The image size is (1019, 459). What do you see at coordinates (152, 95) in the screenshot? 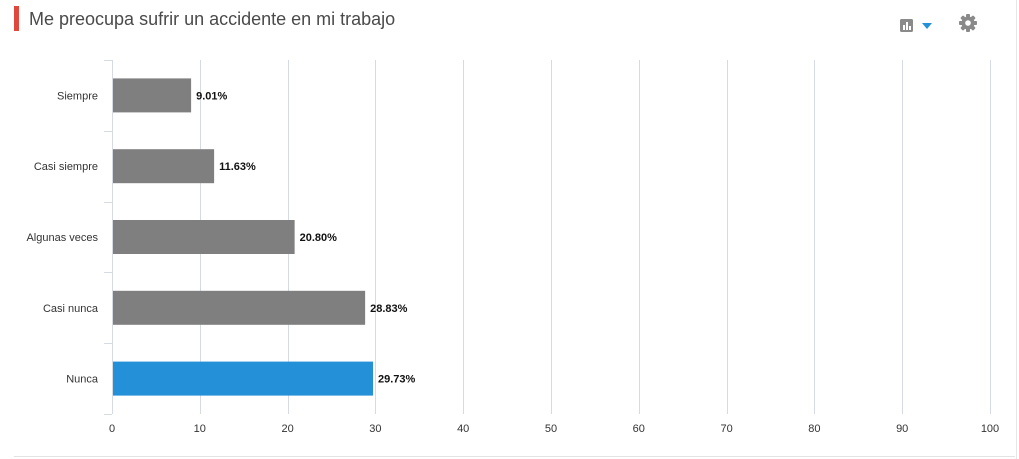
I see `bar-siempre` at bounding box center [152, 95].